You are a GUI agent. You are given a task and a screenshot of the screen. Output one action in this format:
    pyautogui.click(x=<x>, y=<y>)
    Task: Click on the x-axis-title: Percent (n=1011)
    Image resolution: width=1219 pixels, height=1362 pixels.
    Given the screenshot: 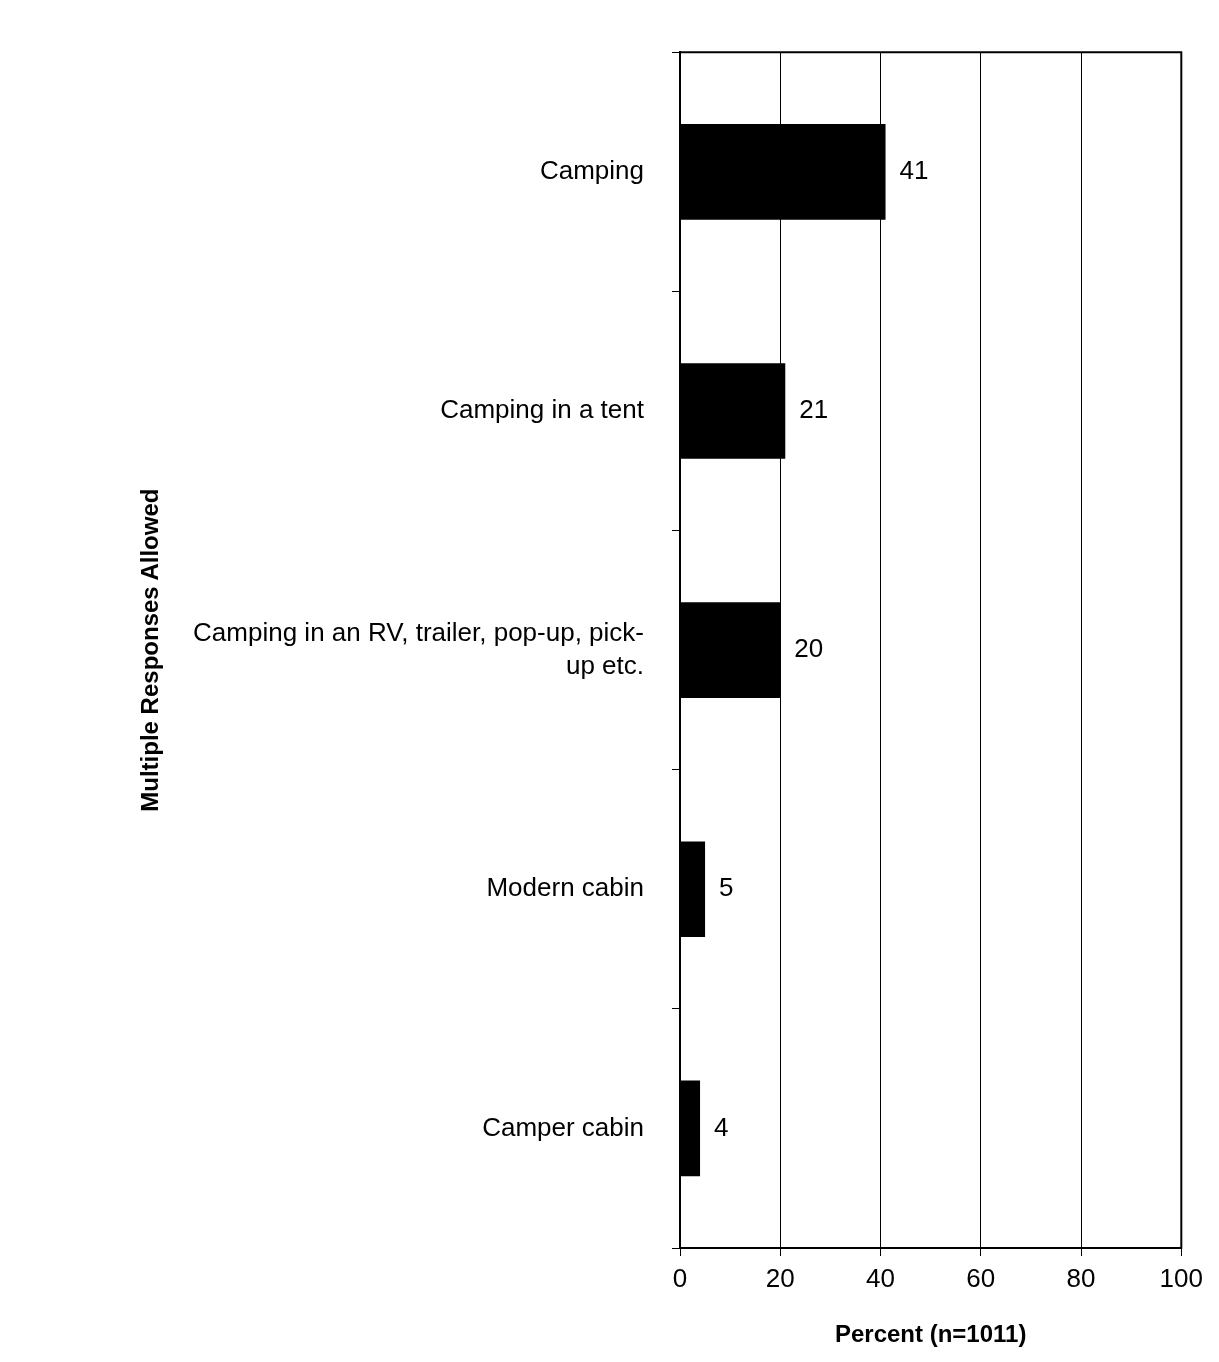 What is the action you would take?
    pyautogui.click(x=930, y=1334)
    